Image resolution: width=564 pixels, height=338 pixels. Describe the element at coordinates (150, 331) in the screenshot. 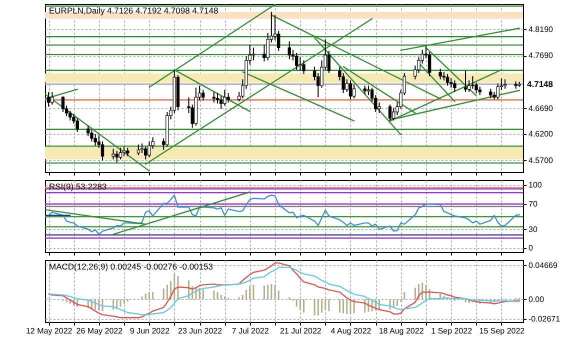

I see `x-tick-label: 9 Jun 2022` at that location.